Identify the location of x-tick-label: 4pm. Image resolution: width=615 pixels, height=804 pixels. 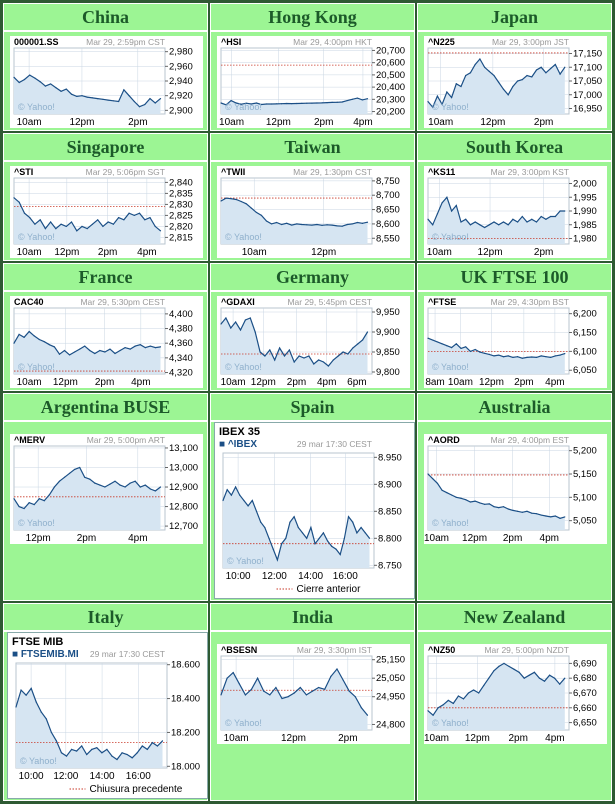
(554, 382).